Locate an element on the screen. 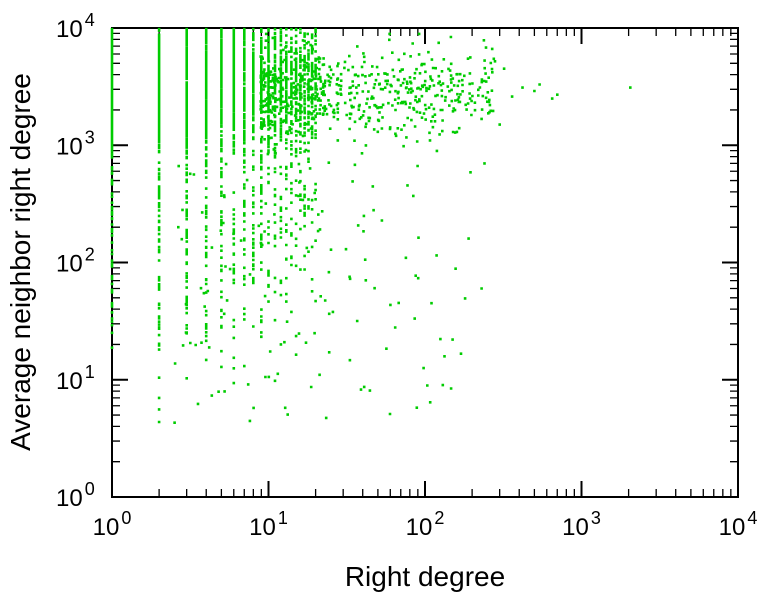 This screenshot has height=600, width=766. x-tick-label: 10 4 is located at coordinates (738, 524).